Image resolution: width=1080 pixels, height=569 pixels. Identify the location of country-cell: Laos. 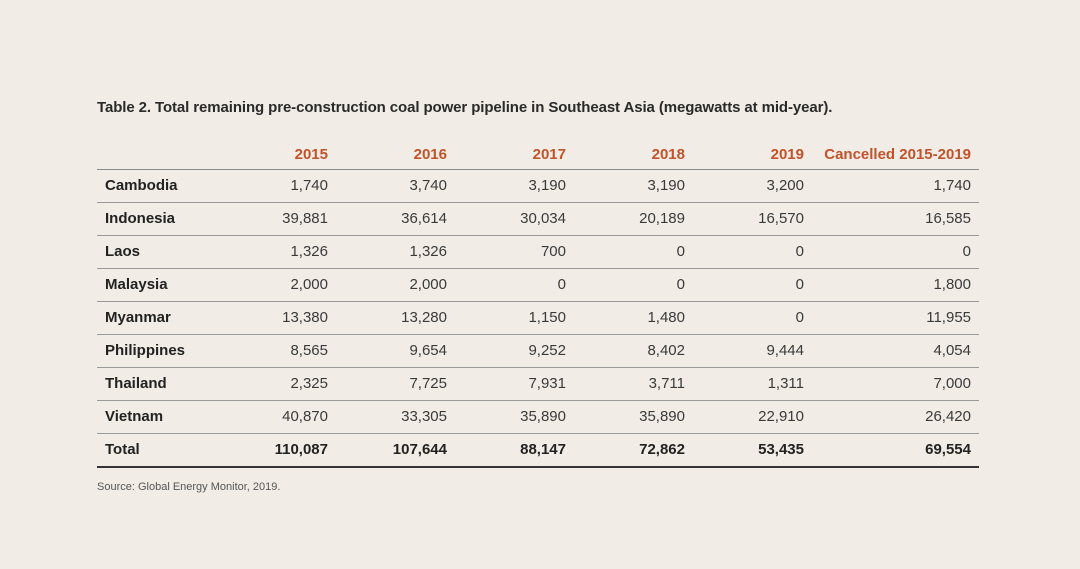
(157, 252).